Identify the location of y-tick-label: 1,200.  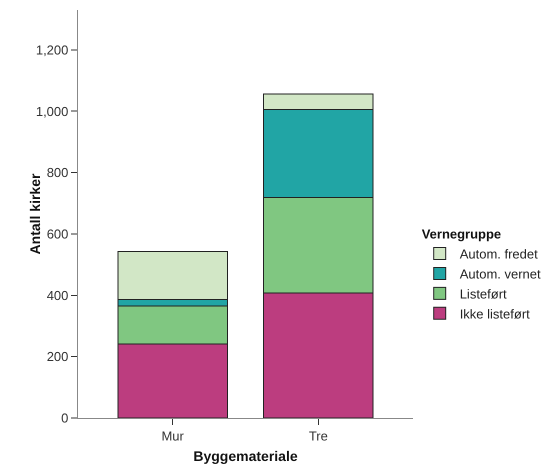
(52, 50).